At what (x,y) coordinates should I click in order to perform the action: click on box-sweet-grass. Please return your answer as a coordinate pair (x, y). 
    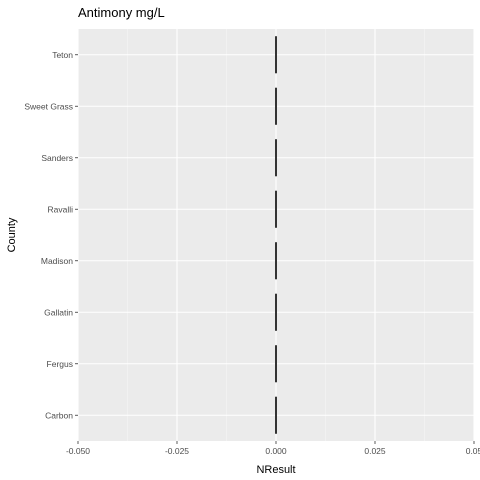
    Looking at the image, I should click on (276, 106).